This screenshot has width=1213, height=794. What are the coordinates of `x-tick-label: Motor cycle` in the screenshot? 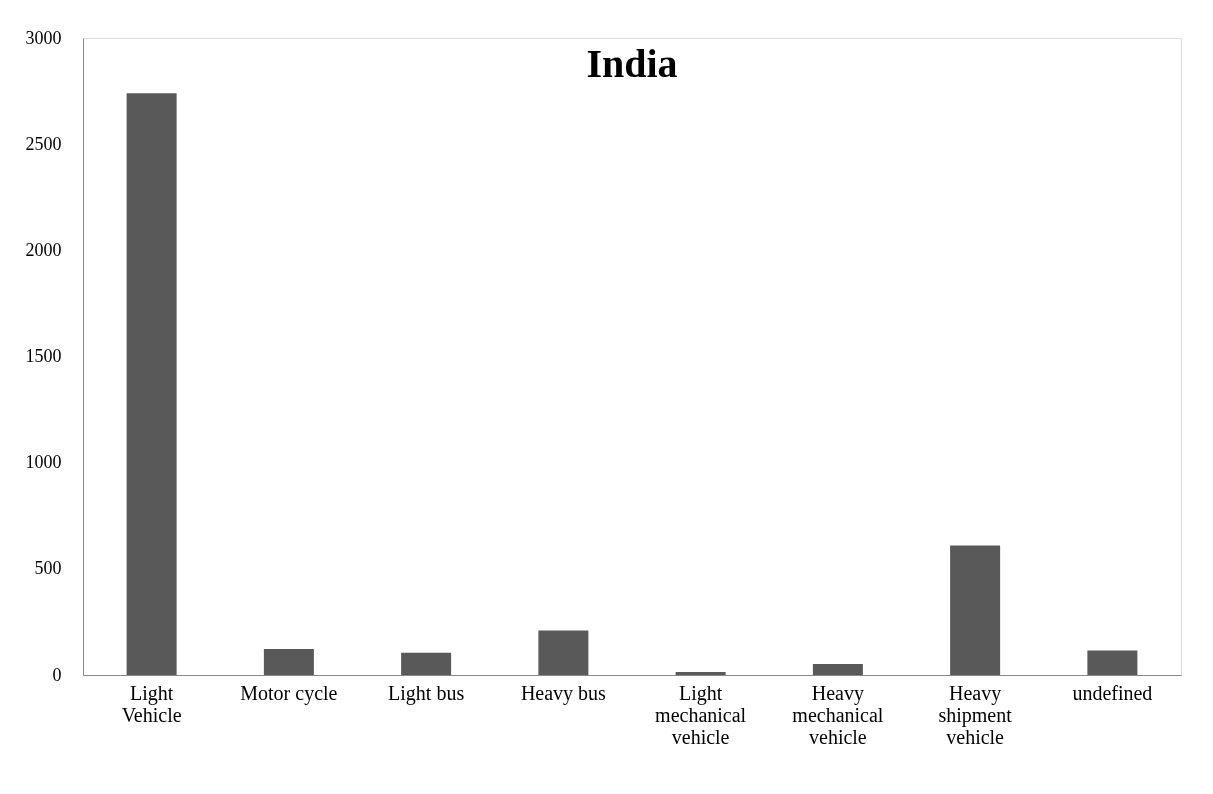 It's located at (289, 693).